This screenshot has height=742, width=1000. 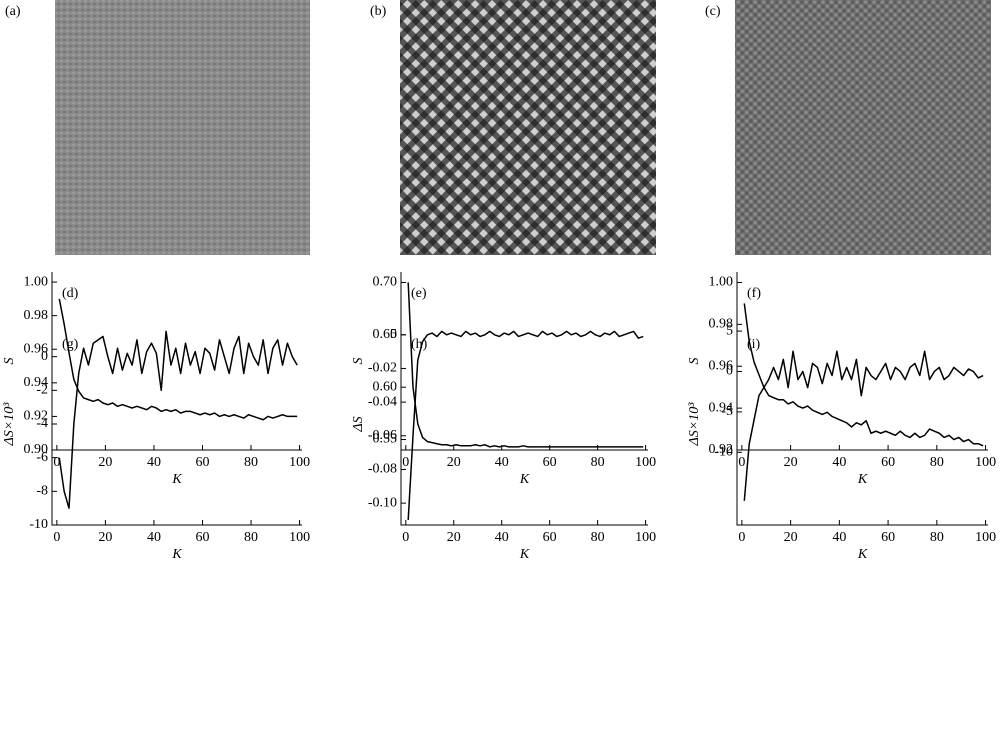 What do you see at coordinates (382, 469) in the screenshot?
I see `y-tick-label: -0.08` at bounding box center [382, 469].